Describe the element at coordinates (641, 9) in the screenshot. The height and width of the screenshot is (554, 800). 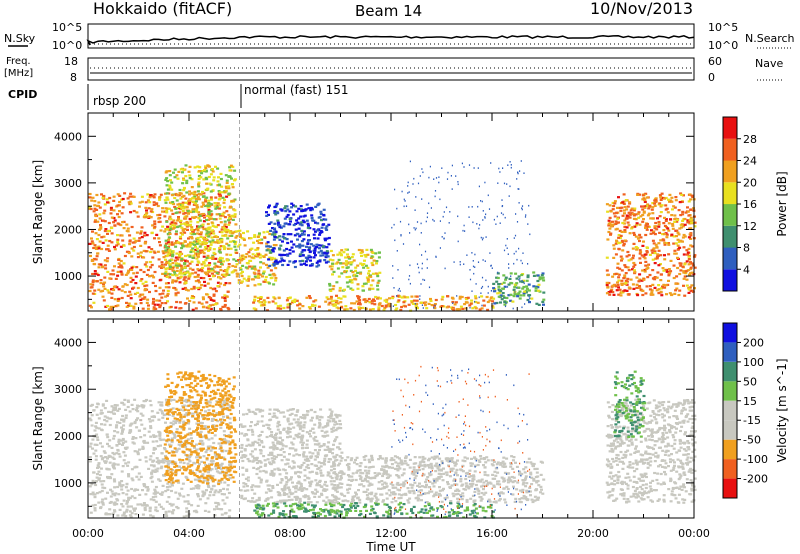
I see `date-title: 10/Nov/2013` at that location.